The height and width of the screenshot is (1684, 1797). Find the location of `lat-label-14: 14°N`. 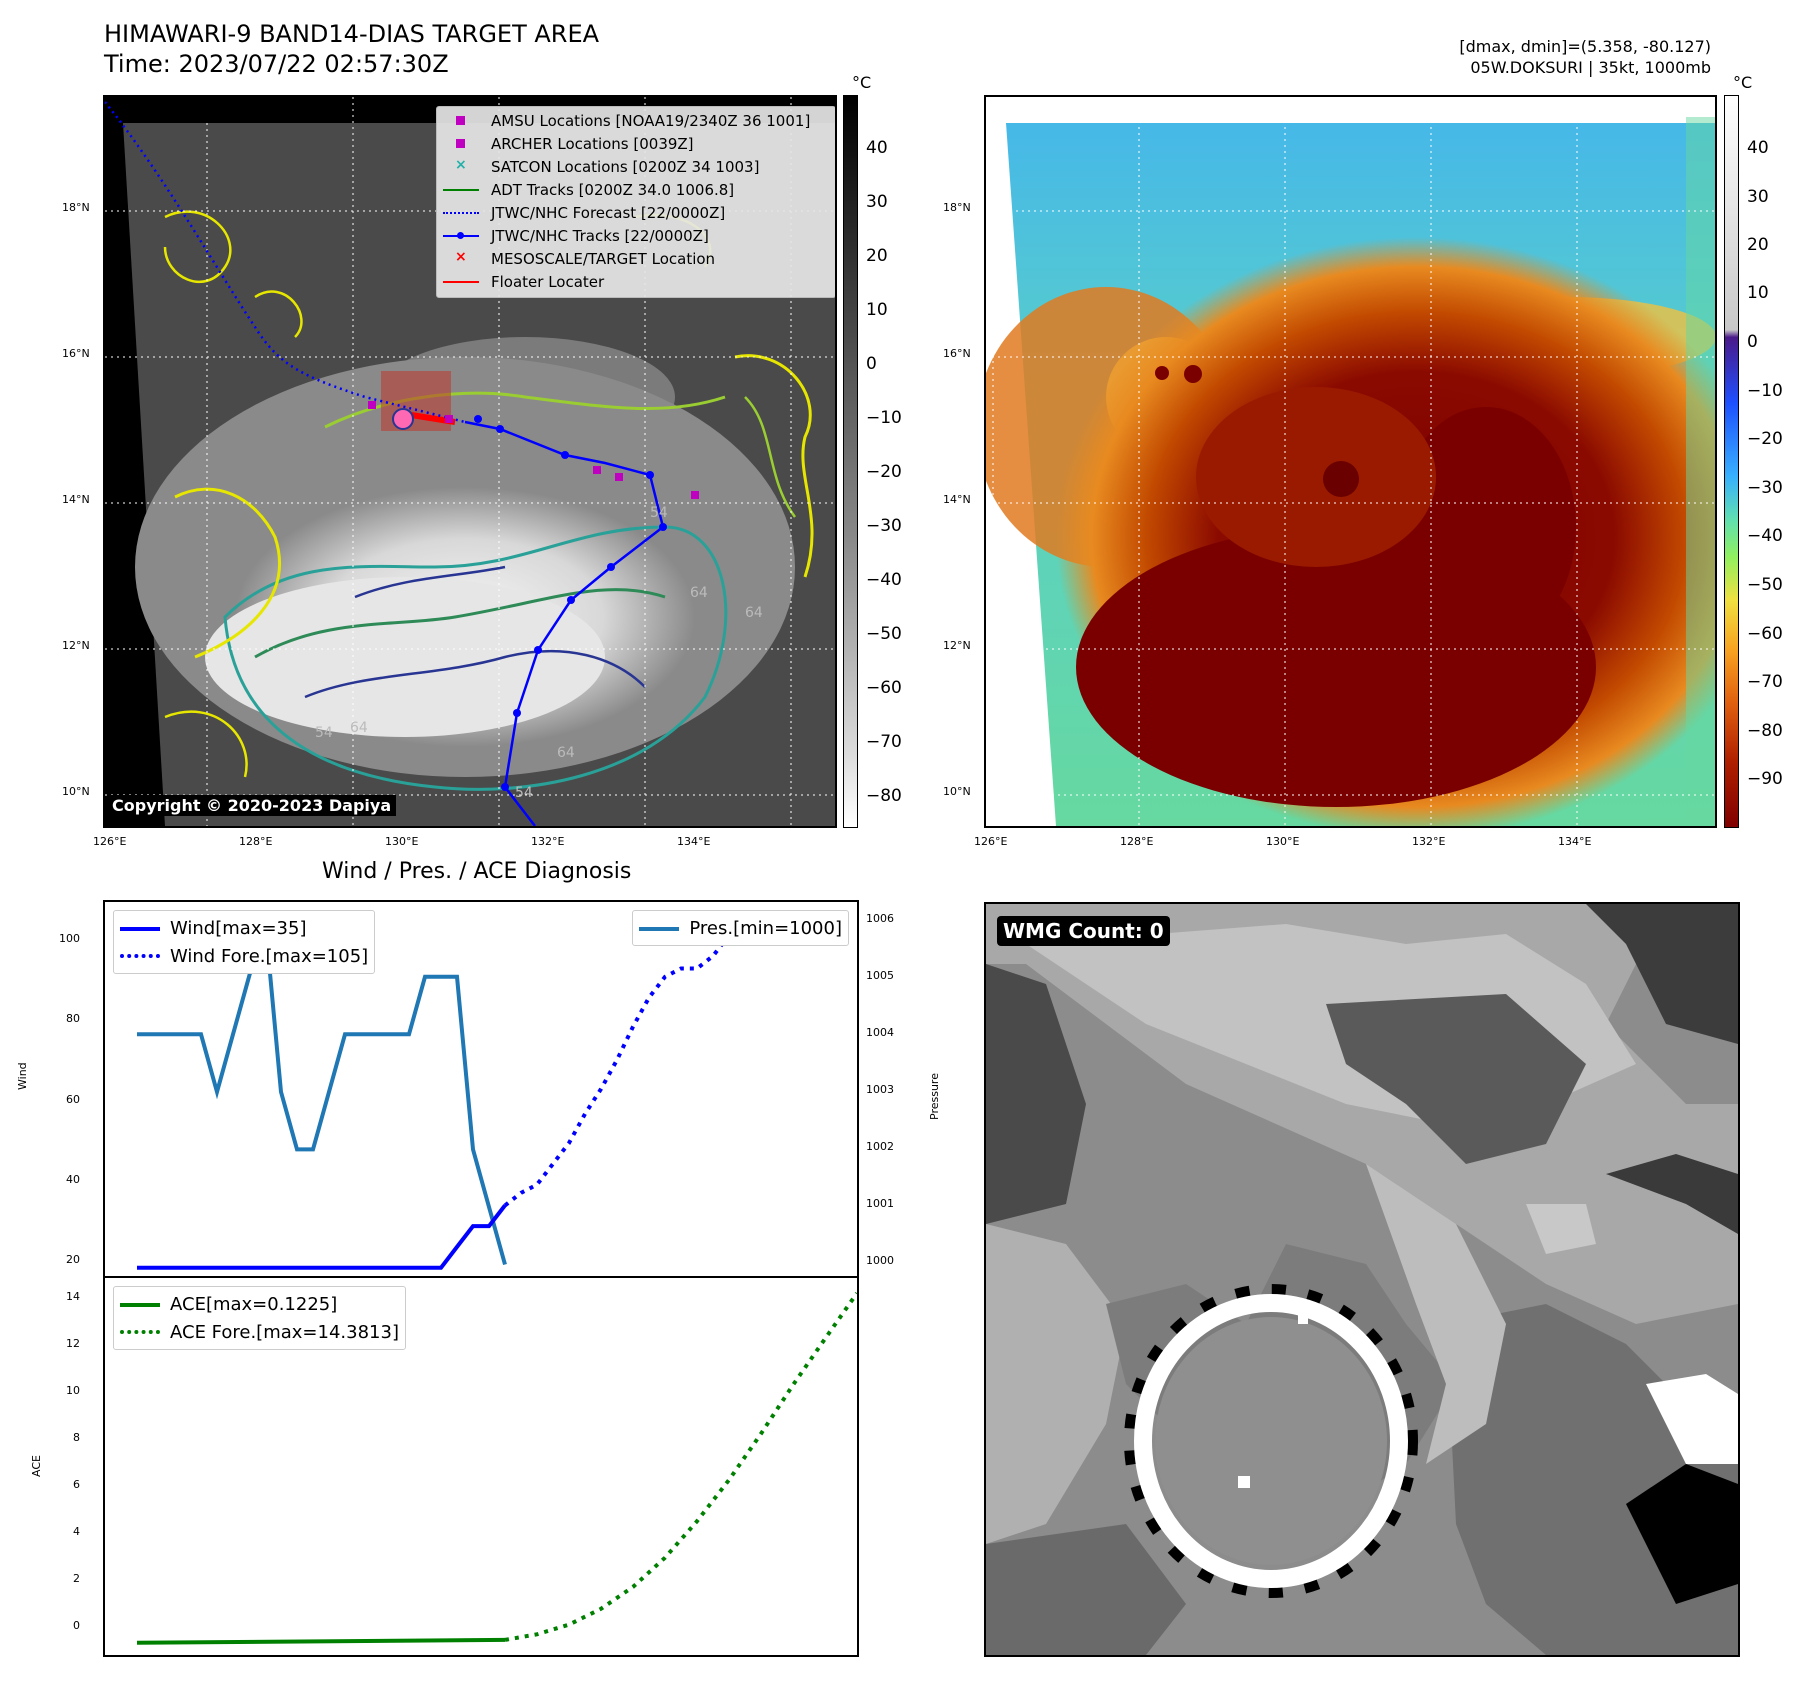

lat-label-14: 14°N is located at coordinates (76, 499).